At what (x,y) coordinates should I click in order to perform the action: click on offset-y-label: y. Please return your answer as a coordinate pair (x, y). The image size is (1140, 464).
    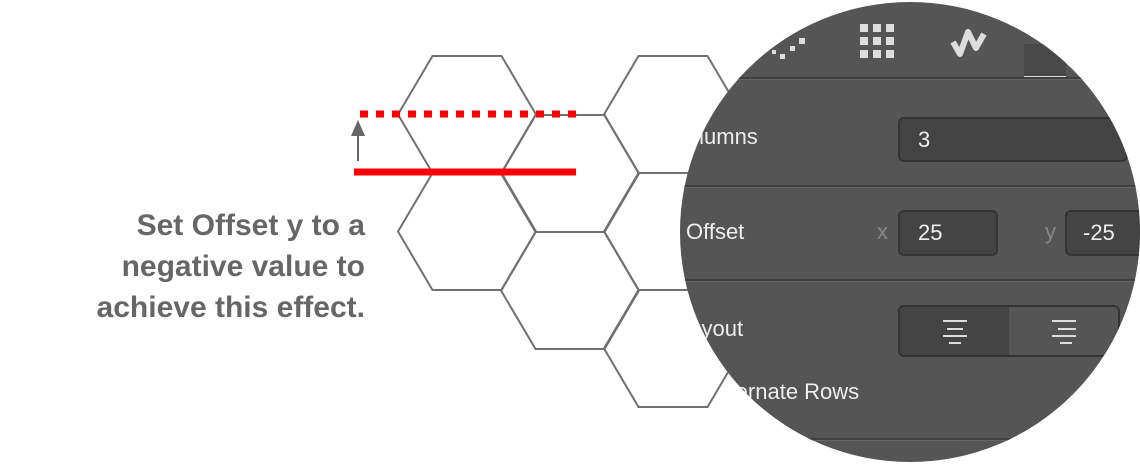
    Looking at the image, I should click on (1050, 231).